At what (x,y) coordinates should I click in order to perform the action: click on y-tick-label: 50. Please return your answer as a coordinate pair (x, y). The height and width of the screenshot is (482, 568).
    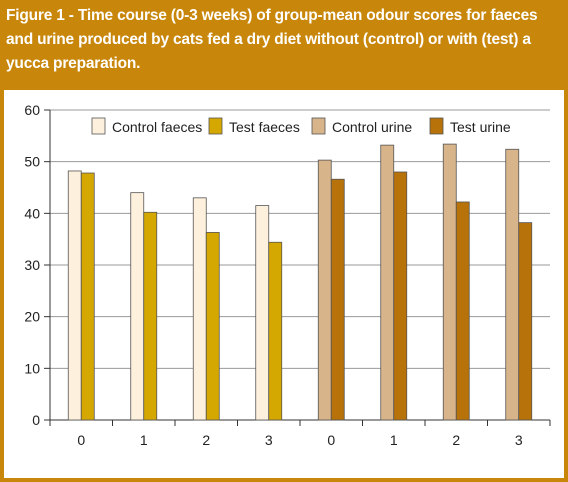
    Looking at the image, I should click on (32, 162).